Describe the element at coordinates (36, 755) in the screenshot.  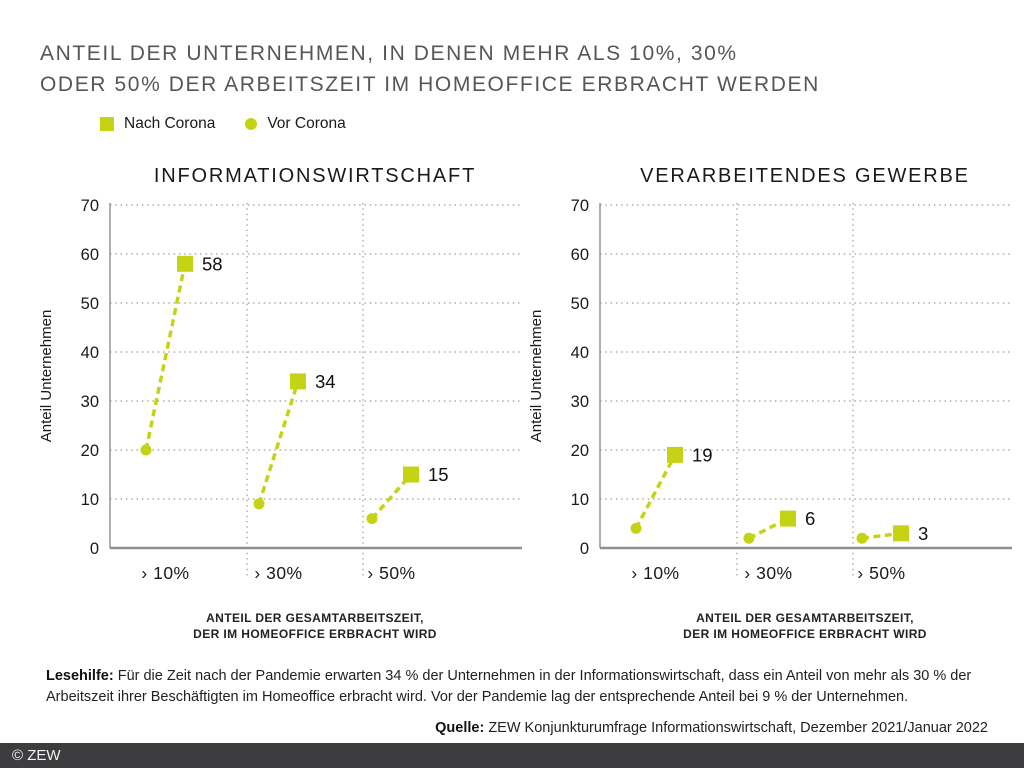
I see `copyright-text: © ZEW` at that location.